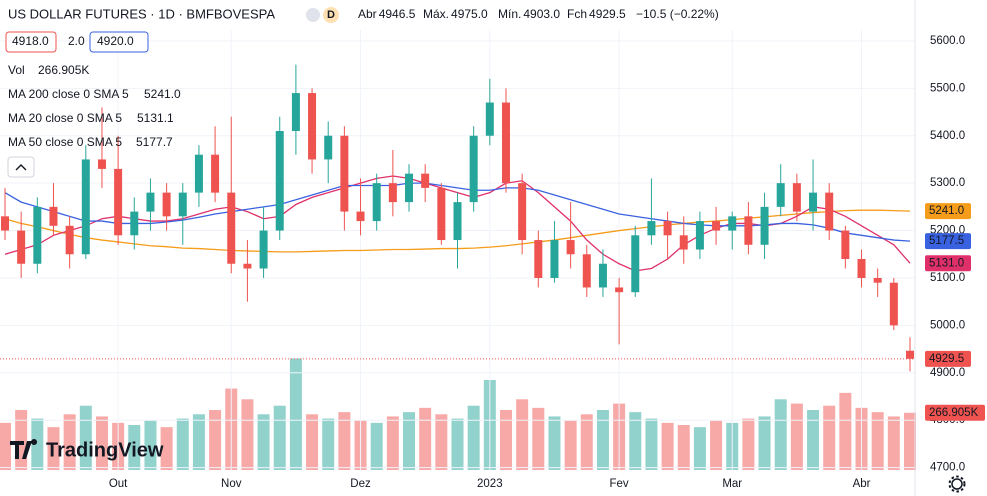 The height and width of the screenshot is (496, 987). I want to click on collapse-icon, so click(21, 167).